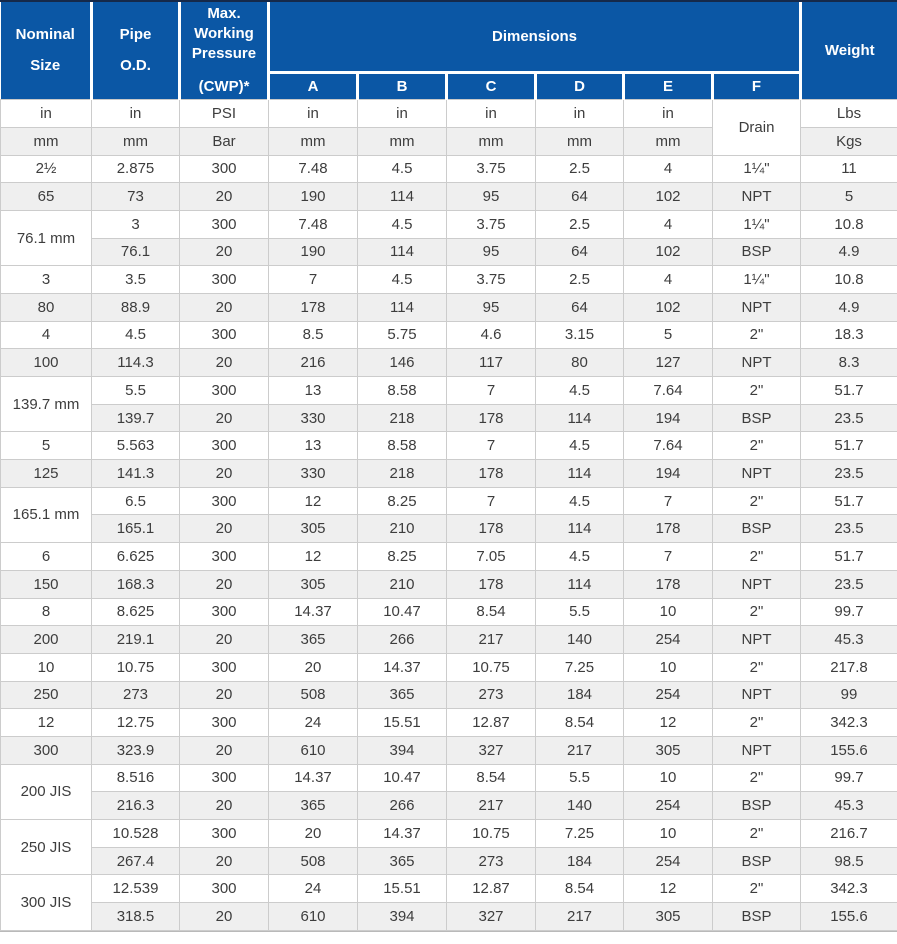  What do you see at coordinates (135, 529) in the screenshot?
I see `pipe-od-cell: 165.1` at bounding box center [135, 529].